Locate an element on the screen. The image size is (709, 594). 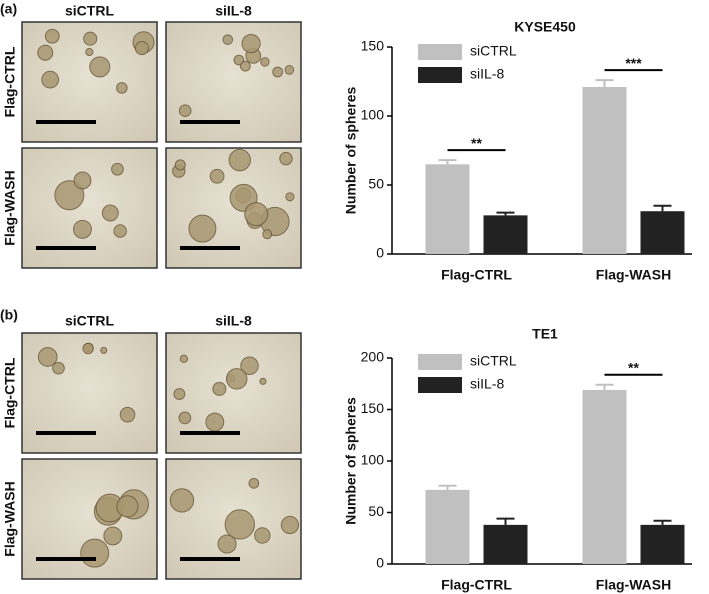
y-tick-label: 50 is located at coordinates (376, 184).